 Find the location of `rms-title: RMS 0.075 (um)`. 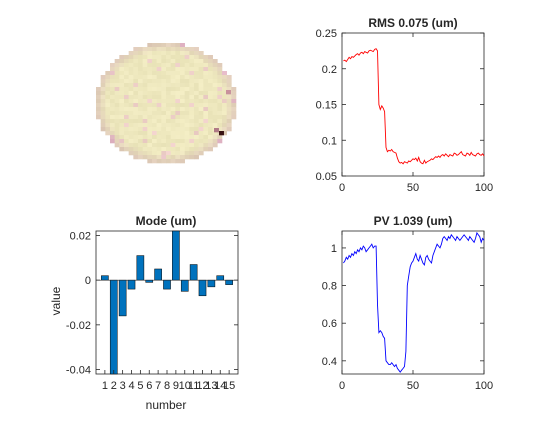

rms-title: RMS 0.075 (um) is located at coordinates (412, 23).